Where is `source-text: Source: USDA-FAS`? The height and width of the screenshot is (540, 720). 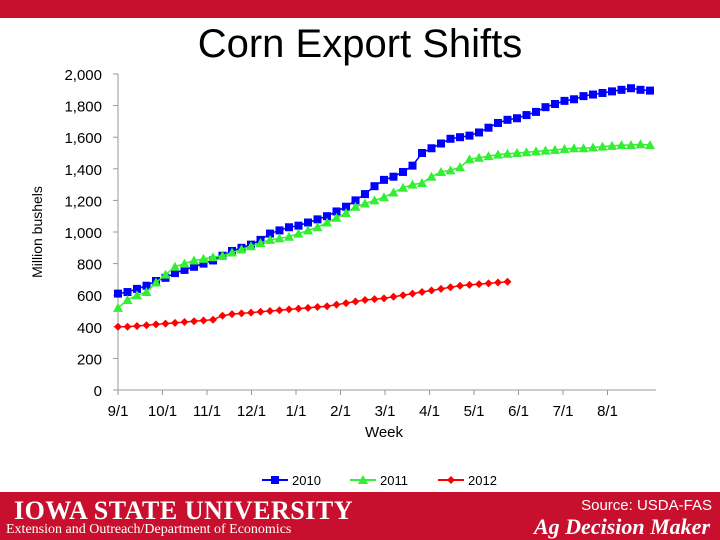 source-text: Source: USDA-FAS is located at coordinates (646, 505).